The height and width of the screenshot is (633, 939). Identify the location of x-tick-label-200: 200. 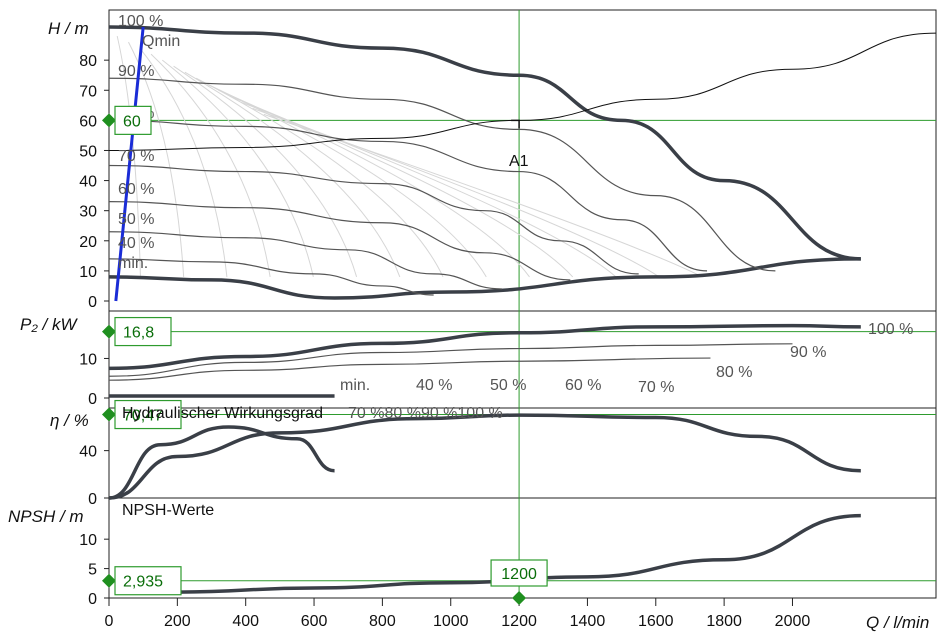
(177, 621).